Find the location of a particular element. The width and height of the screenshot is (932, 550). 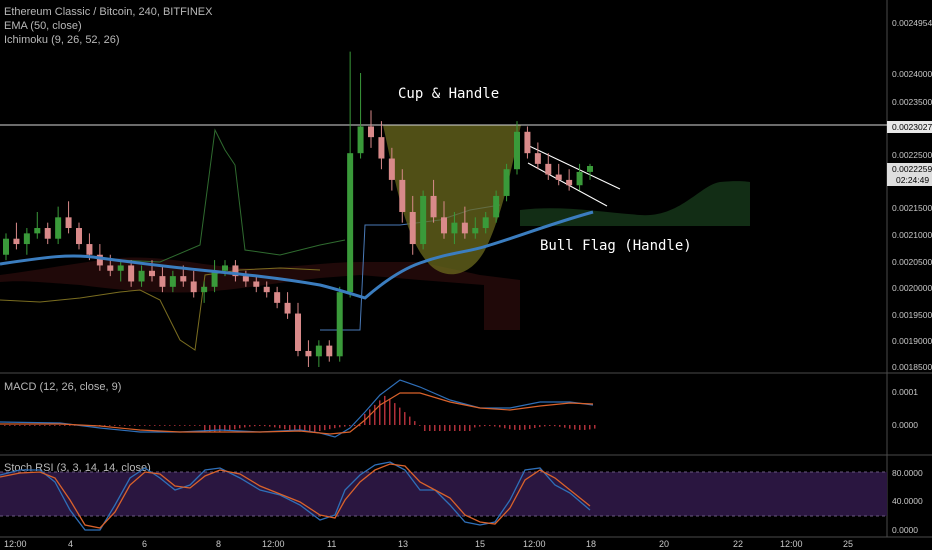

macd-line is located at coordinates (297, 408).